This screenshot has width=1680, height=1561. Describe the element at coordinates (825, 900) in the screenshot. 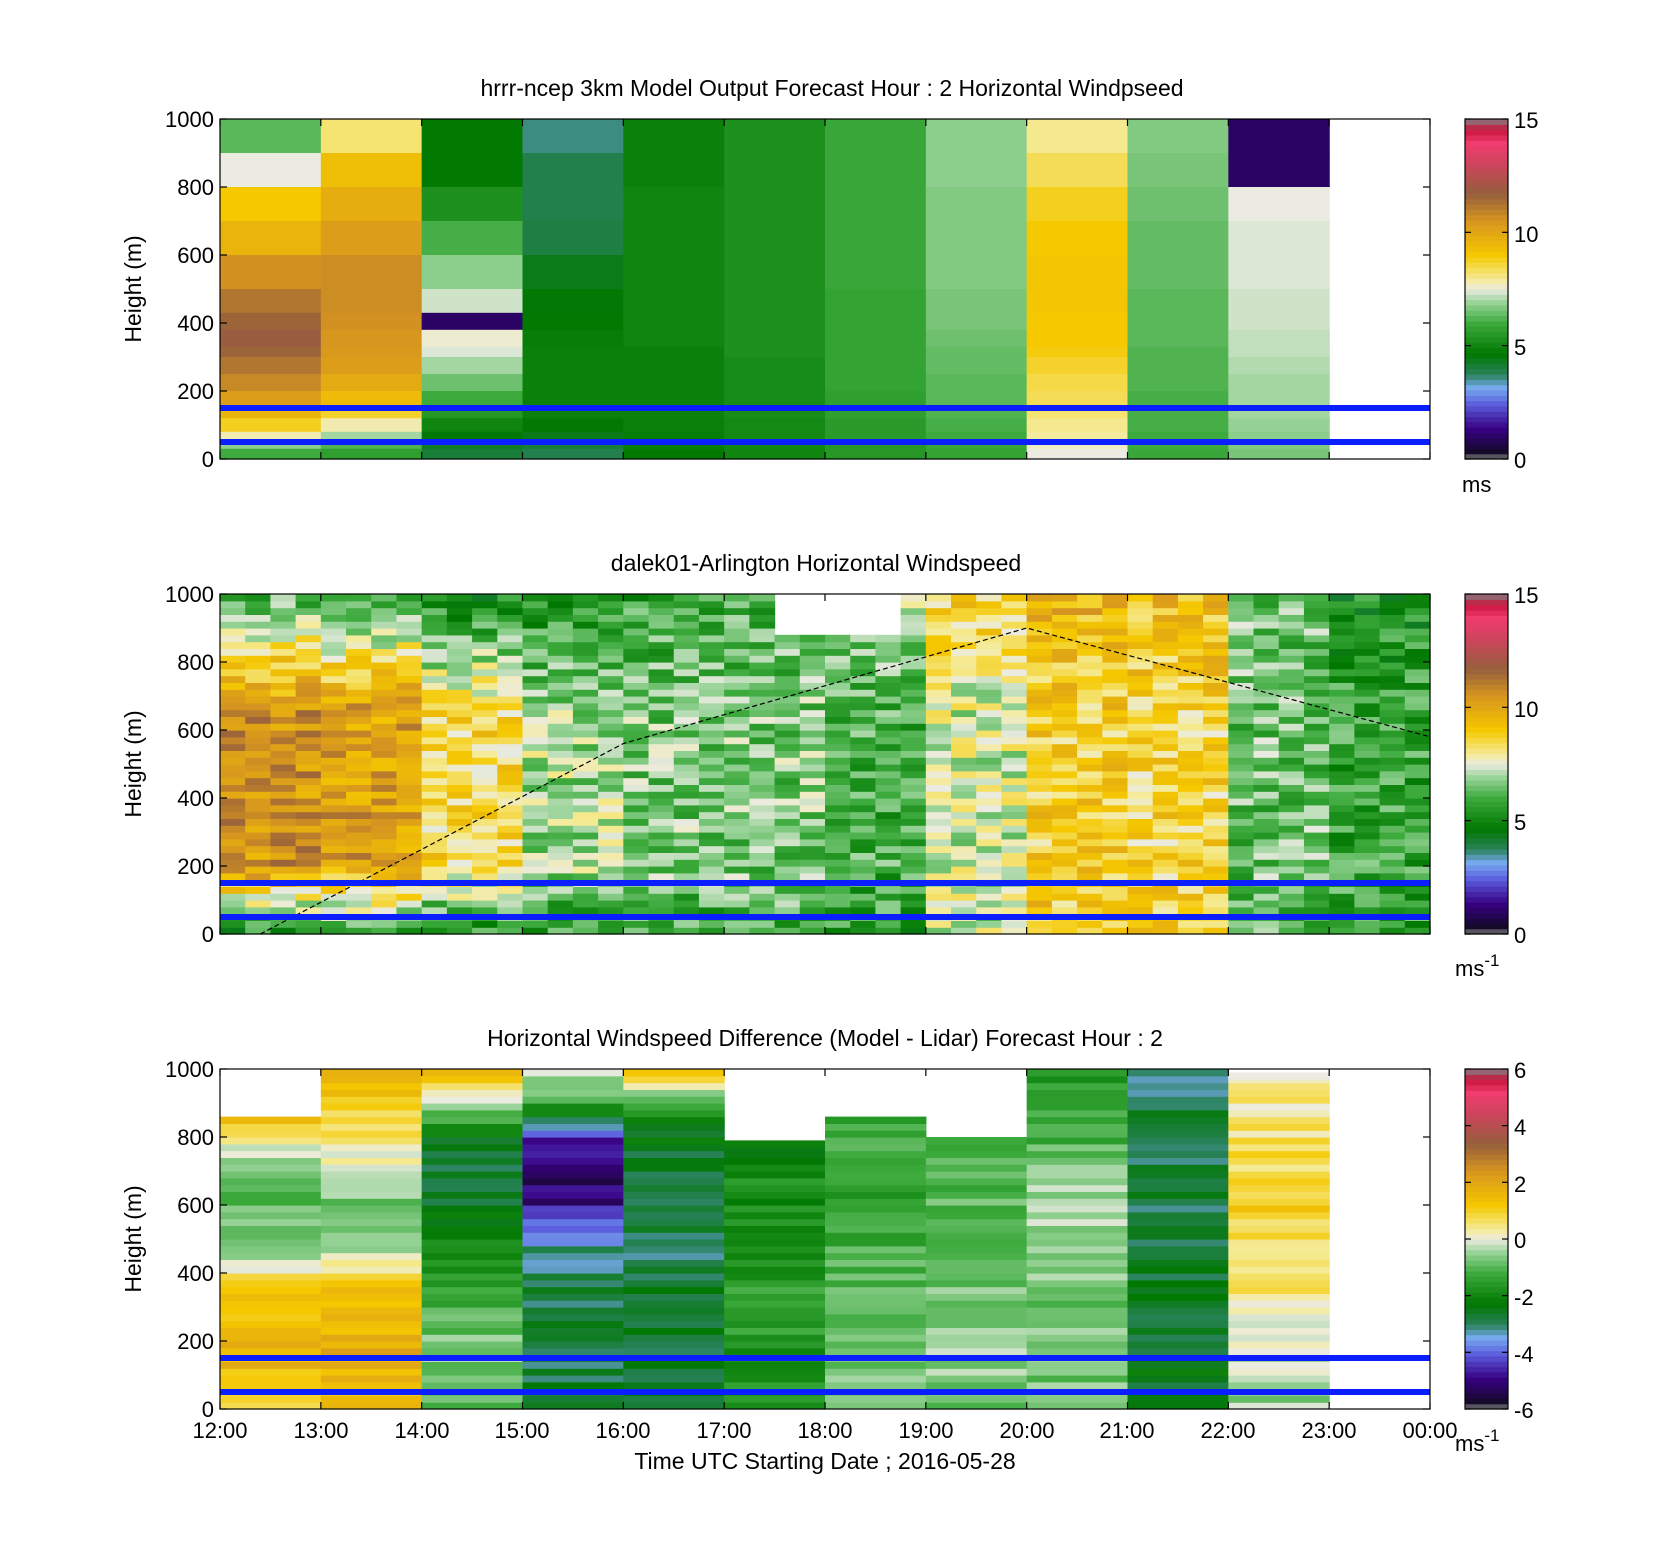

I see `panel2-reference-lines` at that location.